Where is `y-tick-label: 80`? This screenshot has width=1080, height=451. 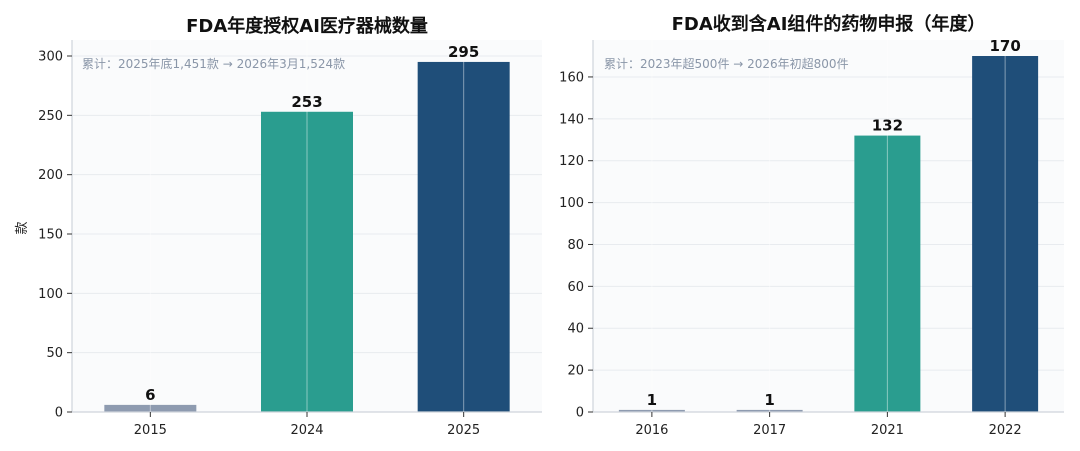
y-tick-label: 80 is located at coordinates (575, 245).